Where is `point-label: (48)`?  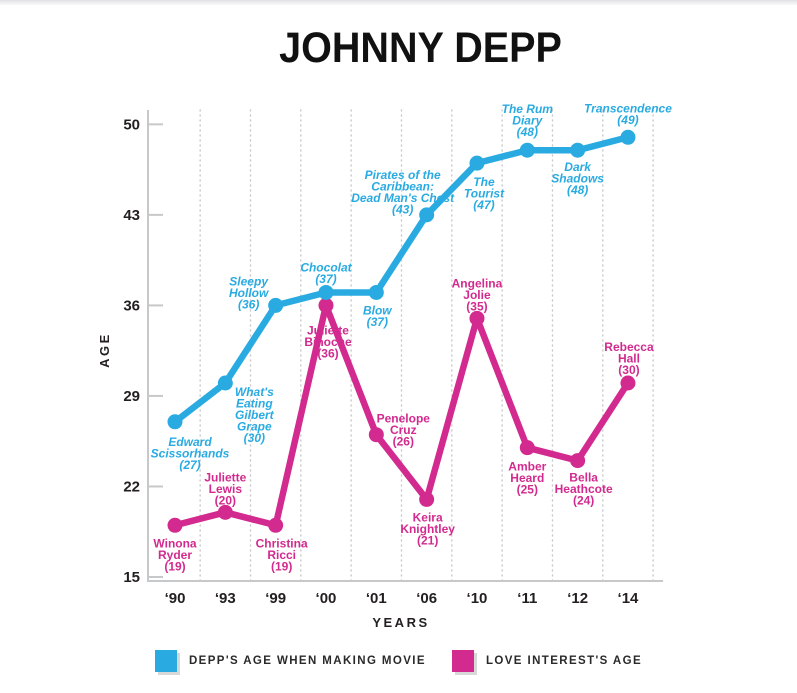
point-label: (48) is located at coordinates (577, 190).